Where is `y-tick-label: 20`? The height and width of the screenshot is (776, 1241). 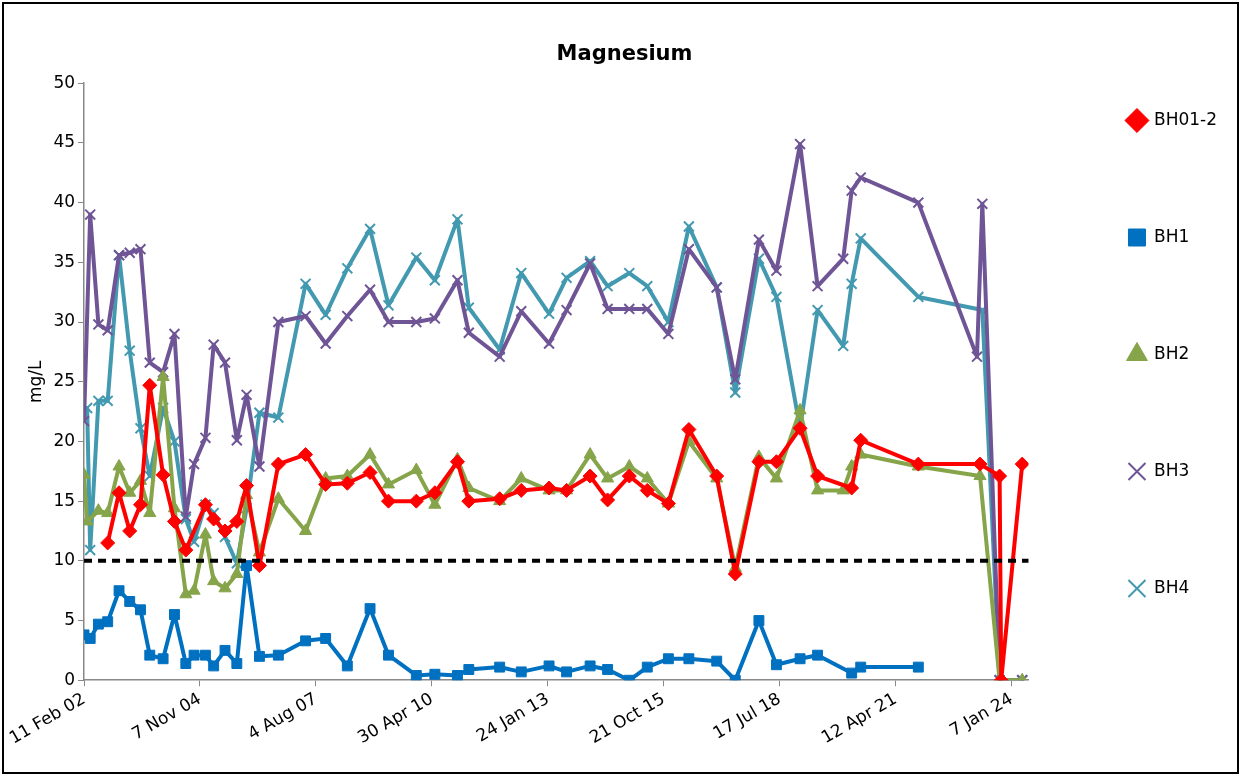
y-tick-label: 20 is located at coordinates (64, 439).